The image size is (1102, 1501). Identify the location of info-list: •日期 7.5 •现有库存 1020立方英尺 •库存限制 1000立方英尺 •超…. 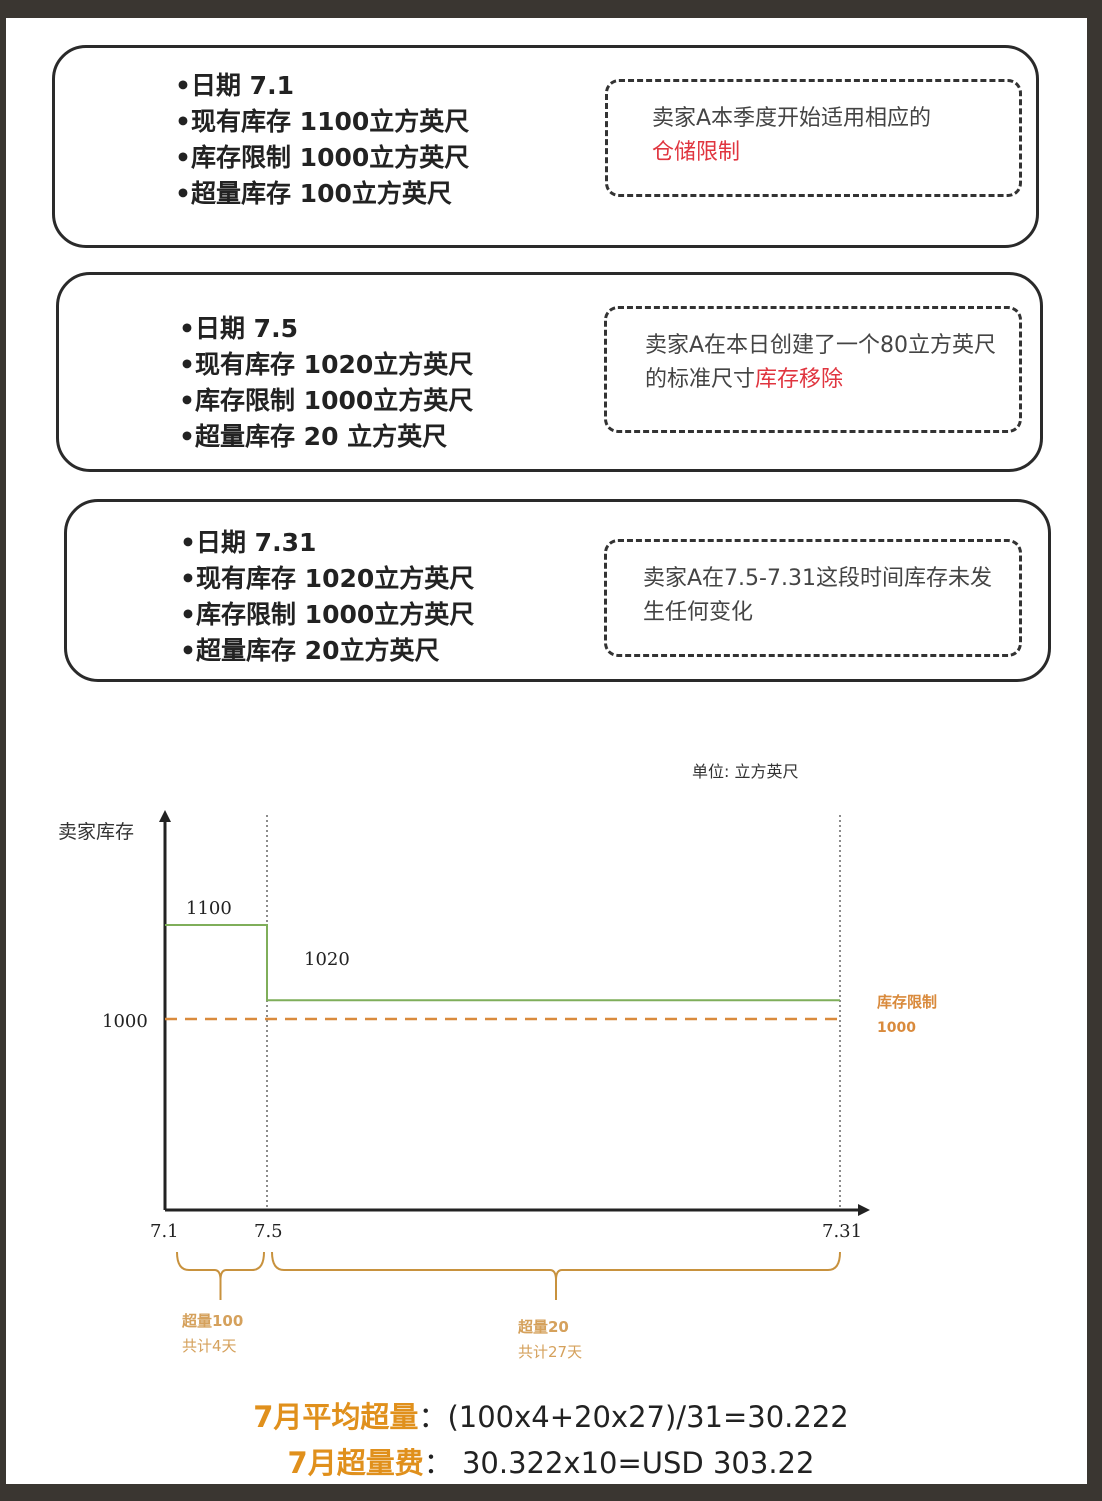
(326, 383).